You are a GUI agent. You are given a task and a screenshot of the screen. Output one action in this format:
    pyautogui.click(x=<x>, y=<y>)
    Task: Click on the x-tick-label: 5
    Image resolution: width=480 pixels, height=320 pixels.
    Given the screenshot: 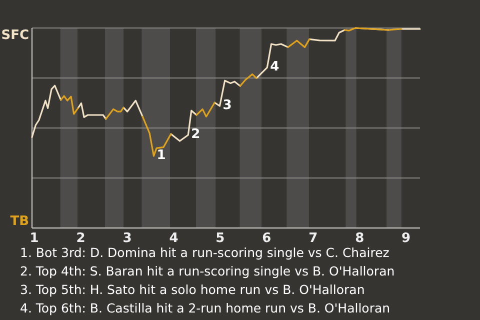 What is the action you would take?
    pyautogui.click(x=220, y=238)
    